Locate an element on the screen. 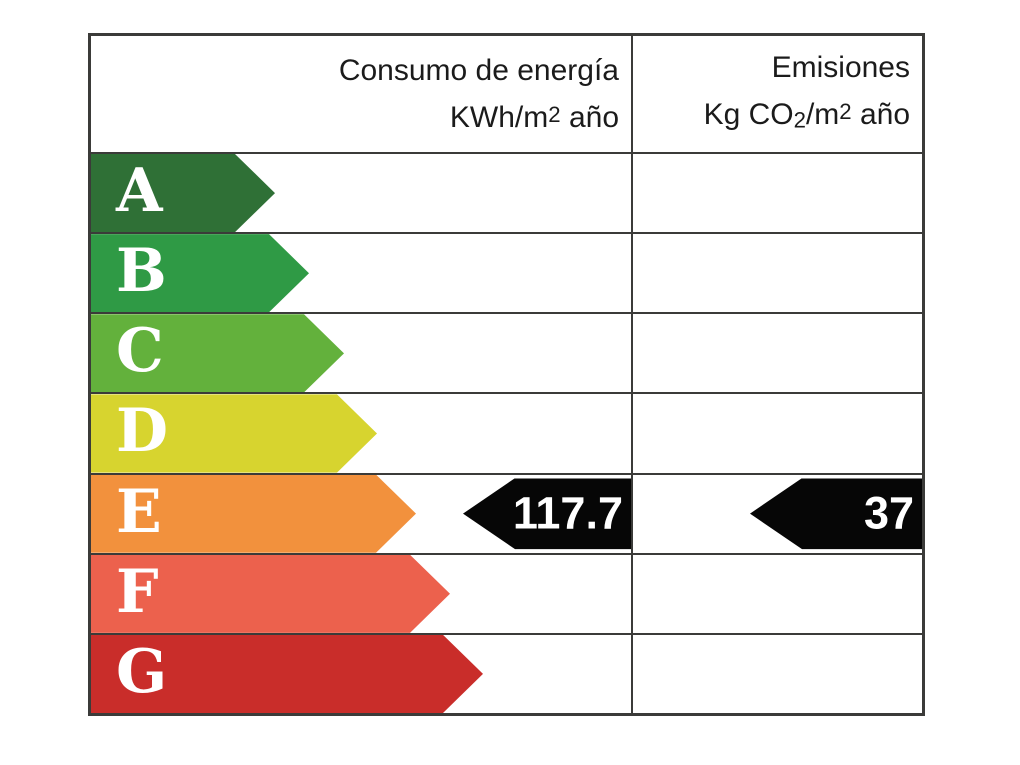 This screenshot has width=1020, height=765. rating-row-e-emissions-cell: 37 is located at coordinates (777, 514).